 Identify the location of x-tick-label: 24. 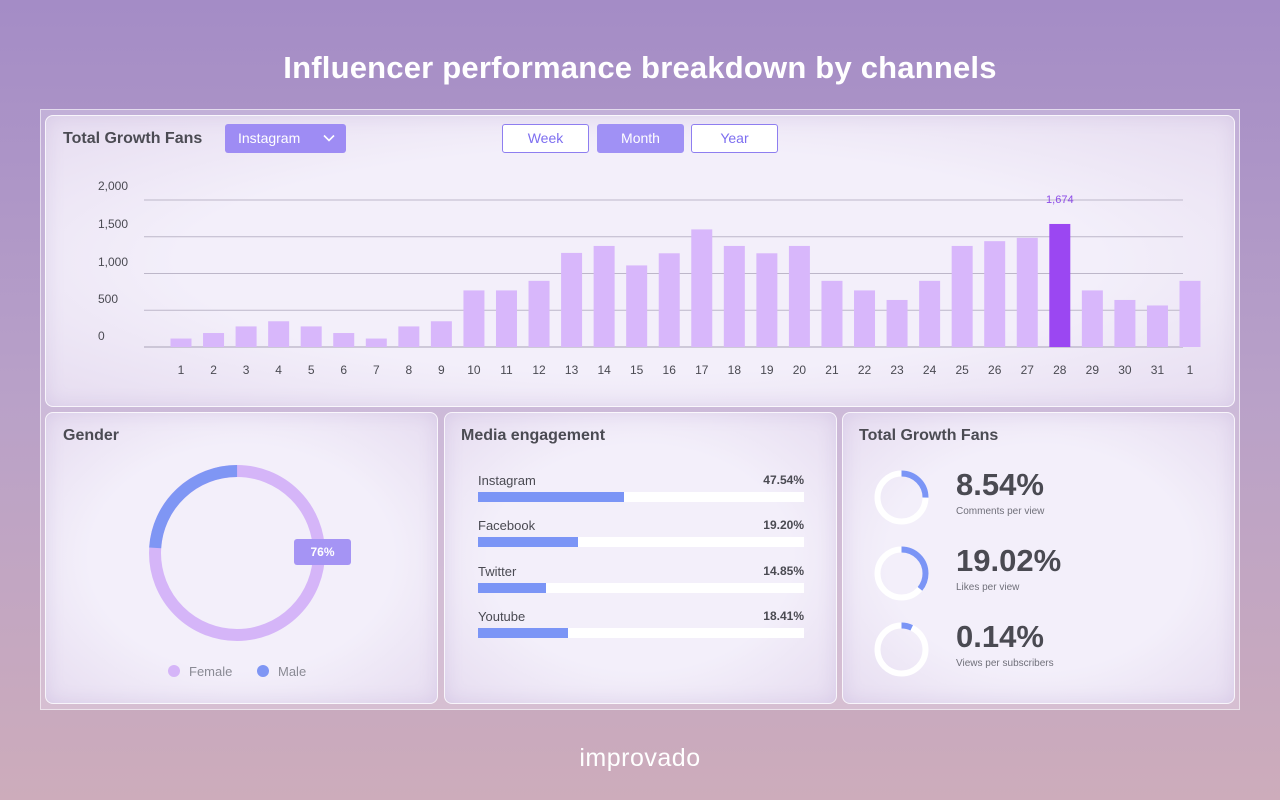
(930, 370).